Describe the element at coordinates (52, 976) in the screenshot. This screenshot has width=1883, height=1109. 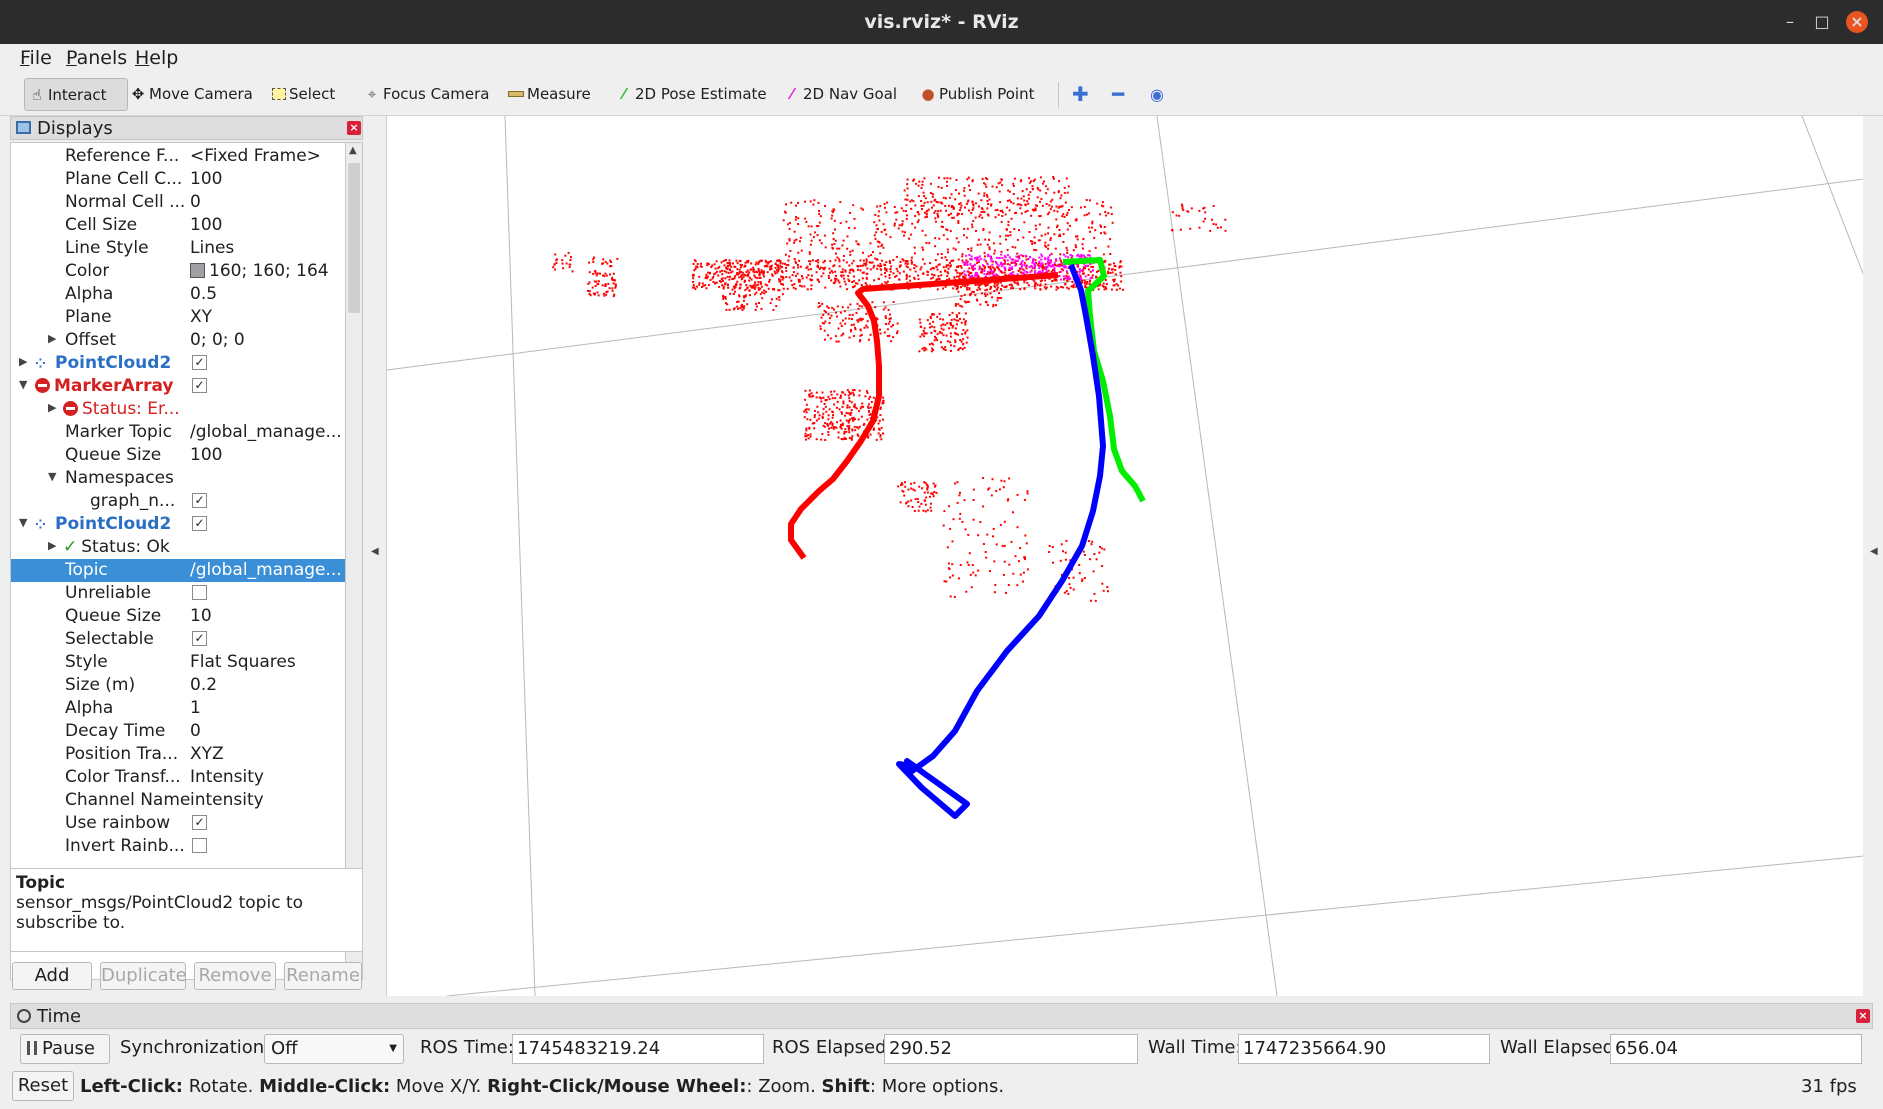
I see `add-display-button: Add` at that location.